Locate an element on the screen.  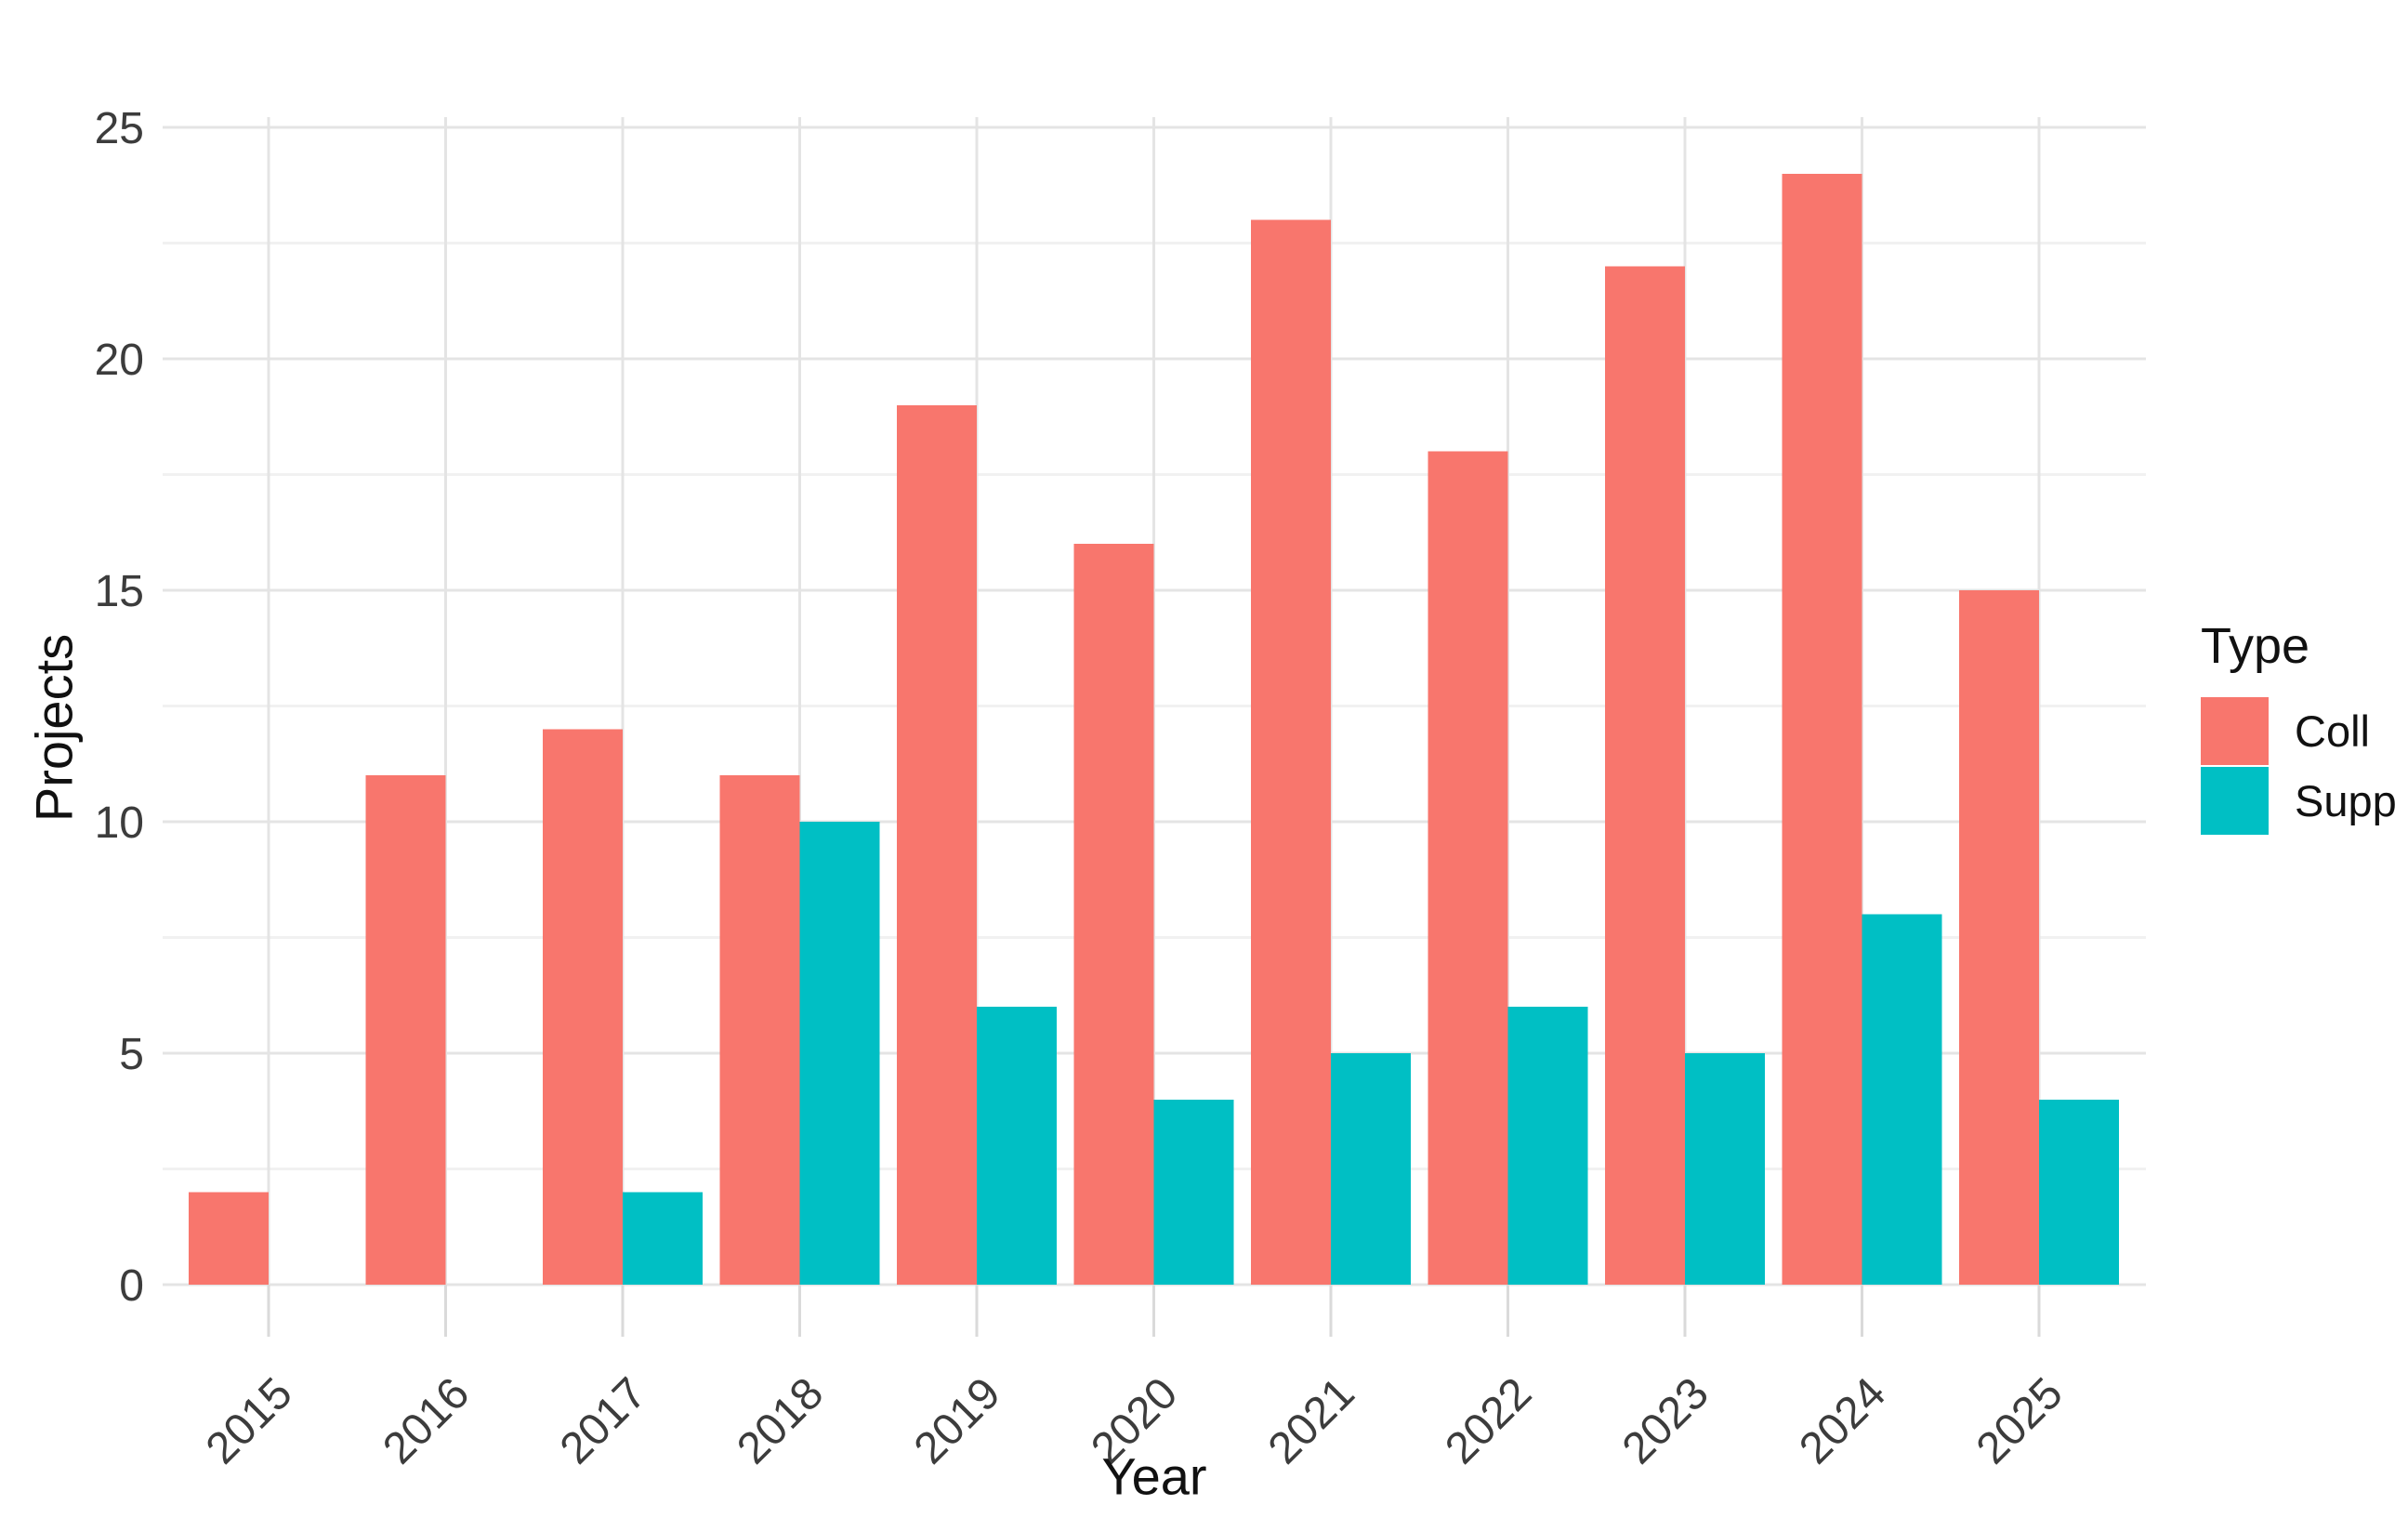
bar-coll-2020 is located at coordinates (1113, 915).